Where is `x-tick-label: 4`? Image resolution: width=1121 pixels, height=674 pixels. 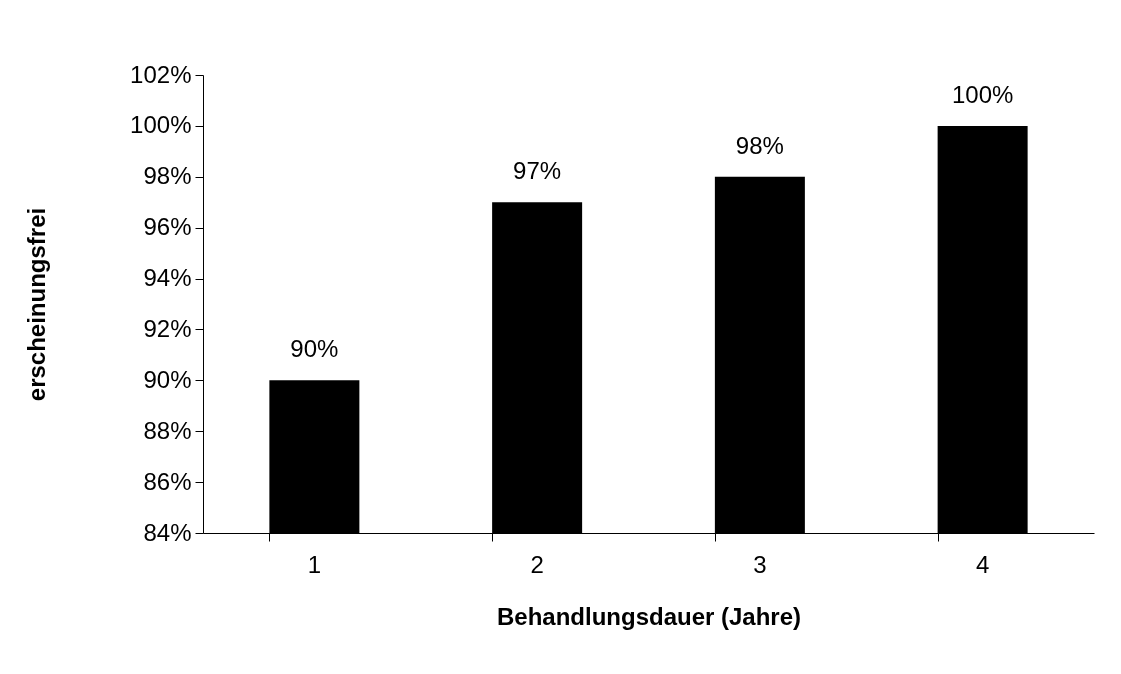
x-tick-label: 4 is located at coordinates (982, 564).